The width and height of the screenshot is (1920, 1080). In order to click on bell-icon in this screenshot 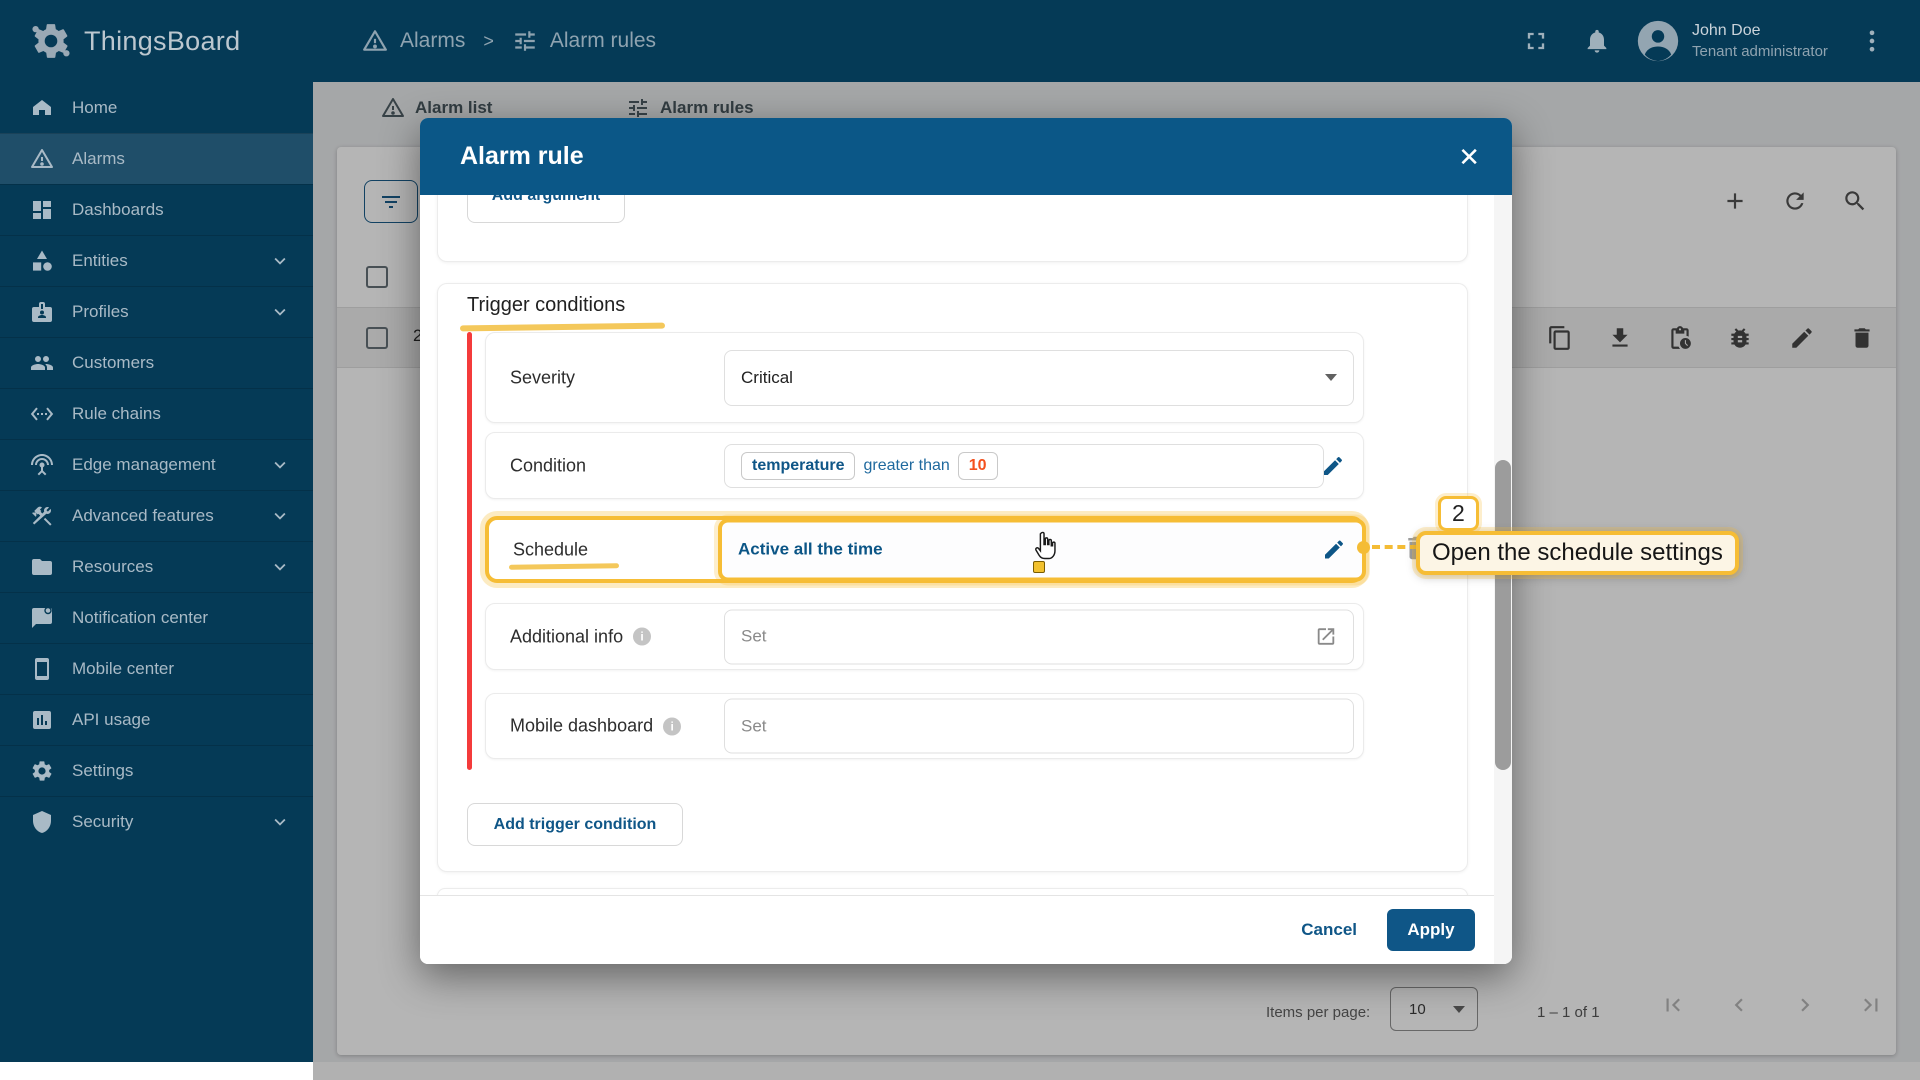, I will do `click(1597, 41)`.